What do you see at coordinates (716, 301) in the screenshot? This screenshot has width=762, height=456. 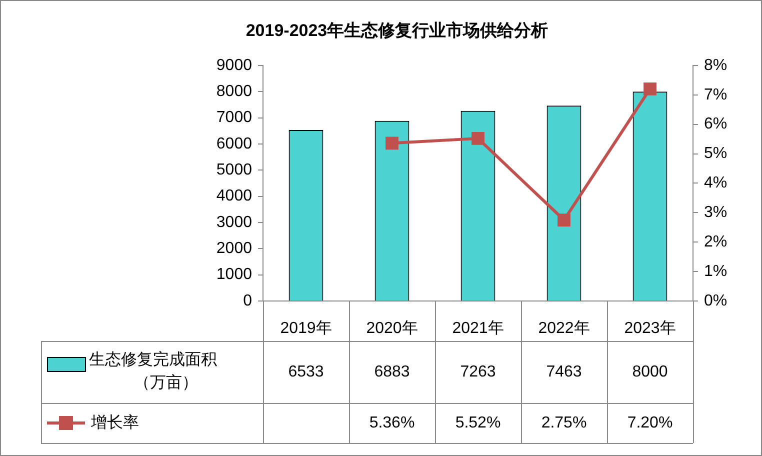 I see `y2-tick-label: 0%` at bounding box center [716, 301].